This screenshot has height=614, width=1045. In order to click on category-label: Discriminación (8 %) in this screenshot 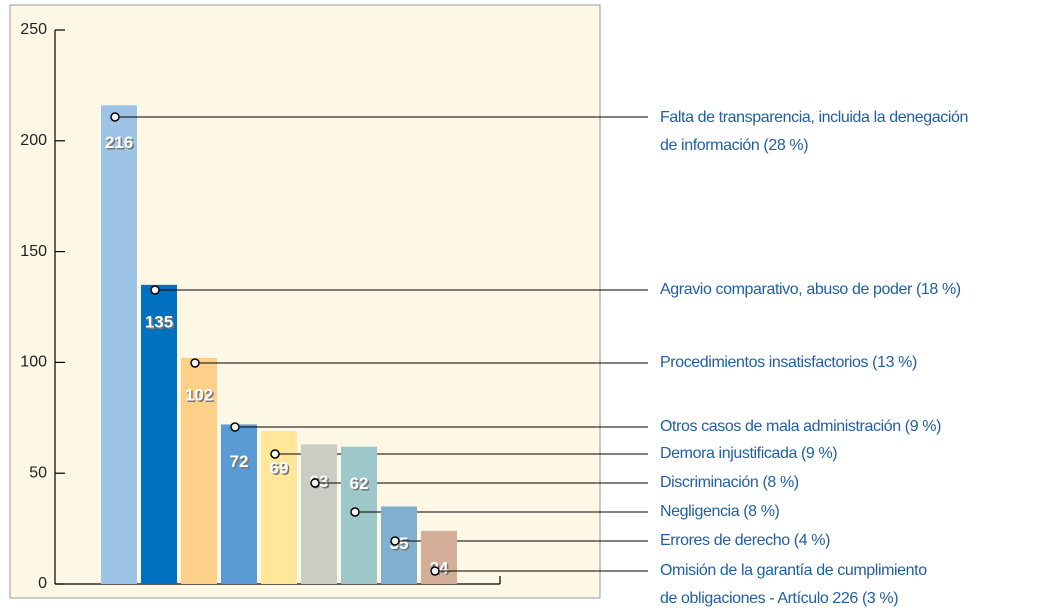, I will do `click(729, 482)`.